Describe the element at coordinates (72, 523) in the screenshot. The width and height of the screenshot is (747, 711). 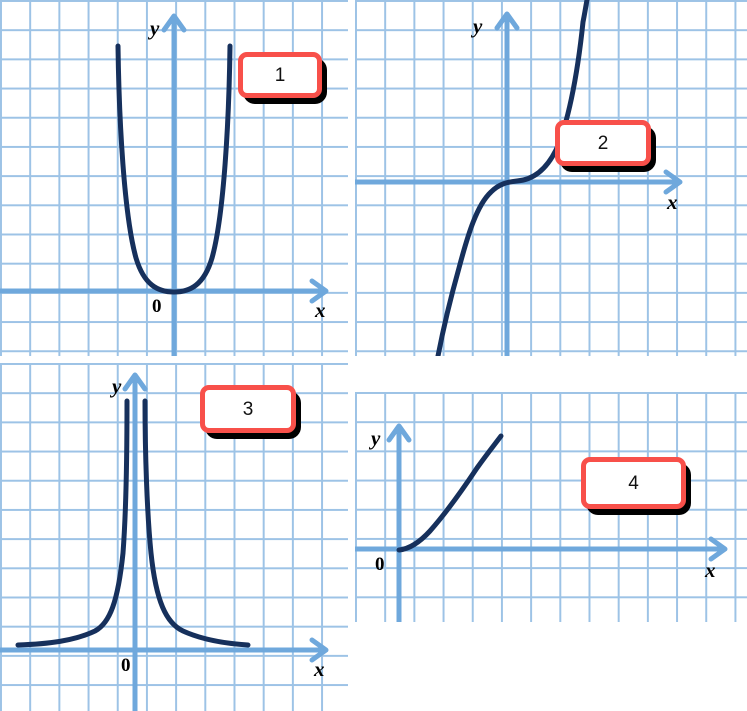
I see `curve-panel-3-left` at that location.